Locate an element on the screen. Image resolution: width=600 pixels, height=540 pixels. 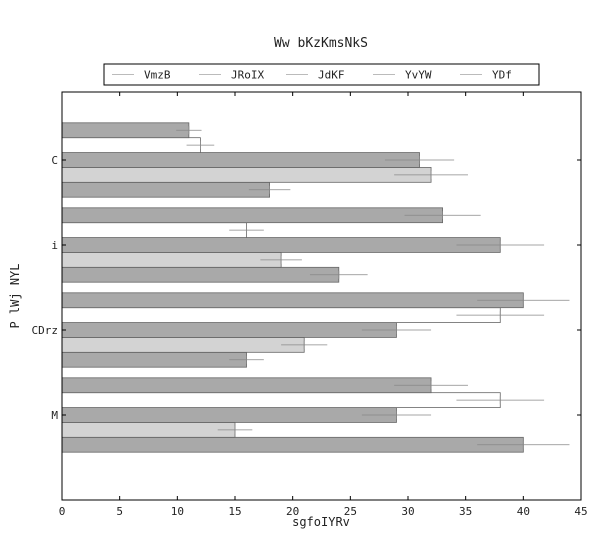
legend: VmzB JRoIX JdKF YvYW YDf is located at coordinates (321, 74).